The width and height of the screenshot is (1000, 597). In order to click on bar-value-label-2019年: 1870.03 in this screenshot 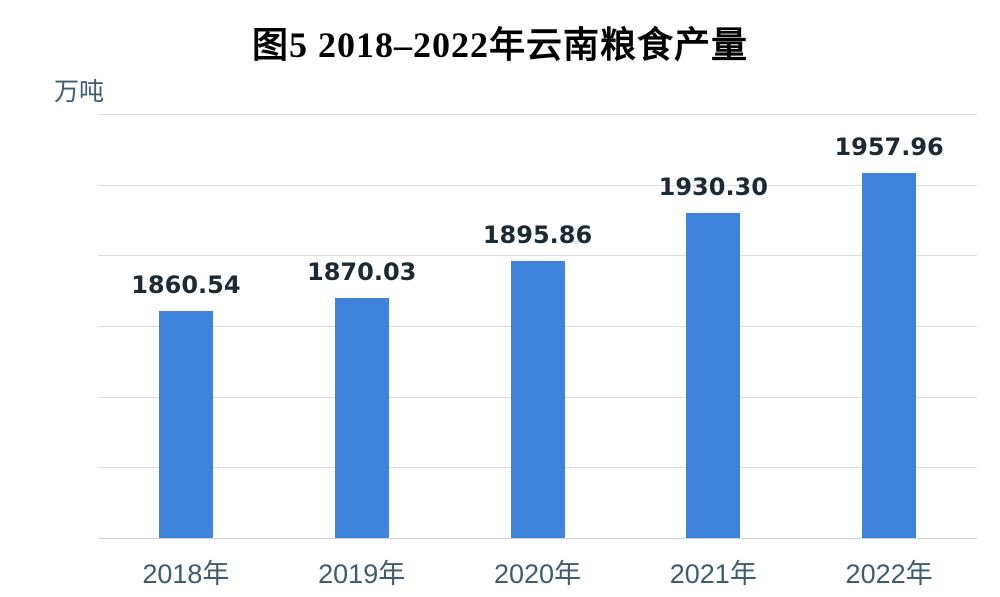, I will do `click(362, 271)`.